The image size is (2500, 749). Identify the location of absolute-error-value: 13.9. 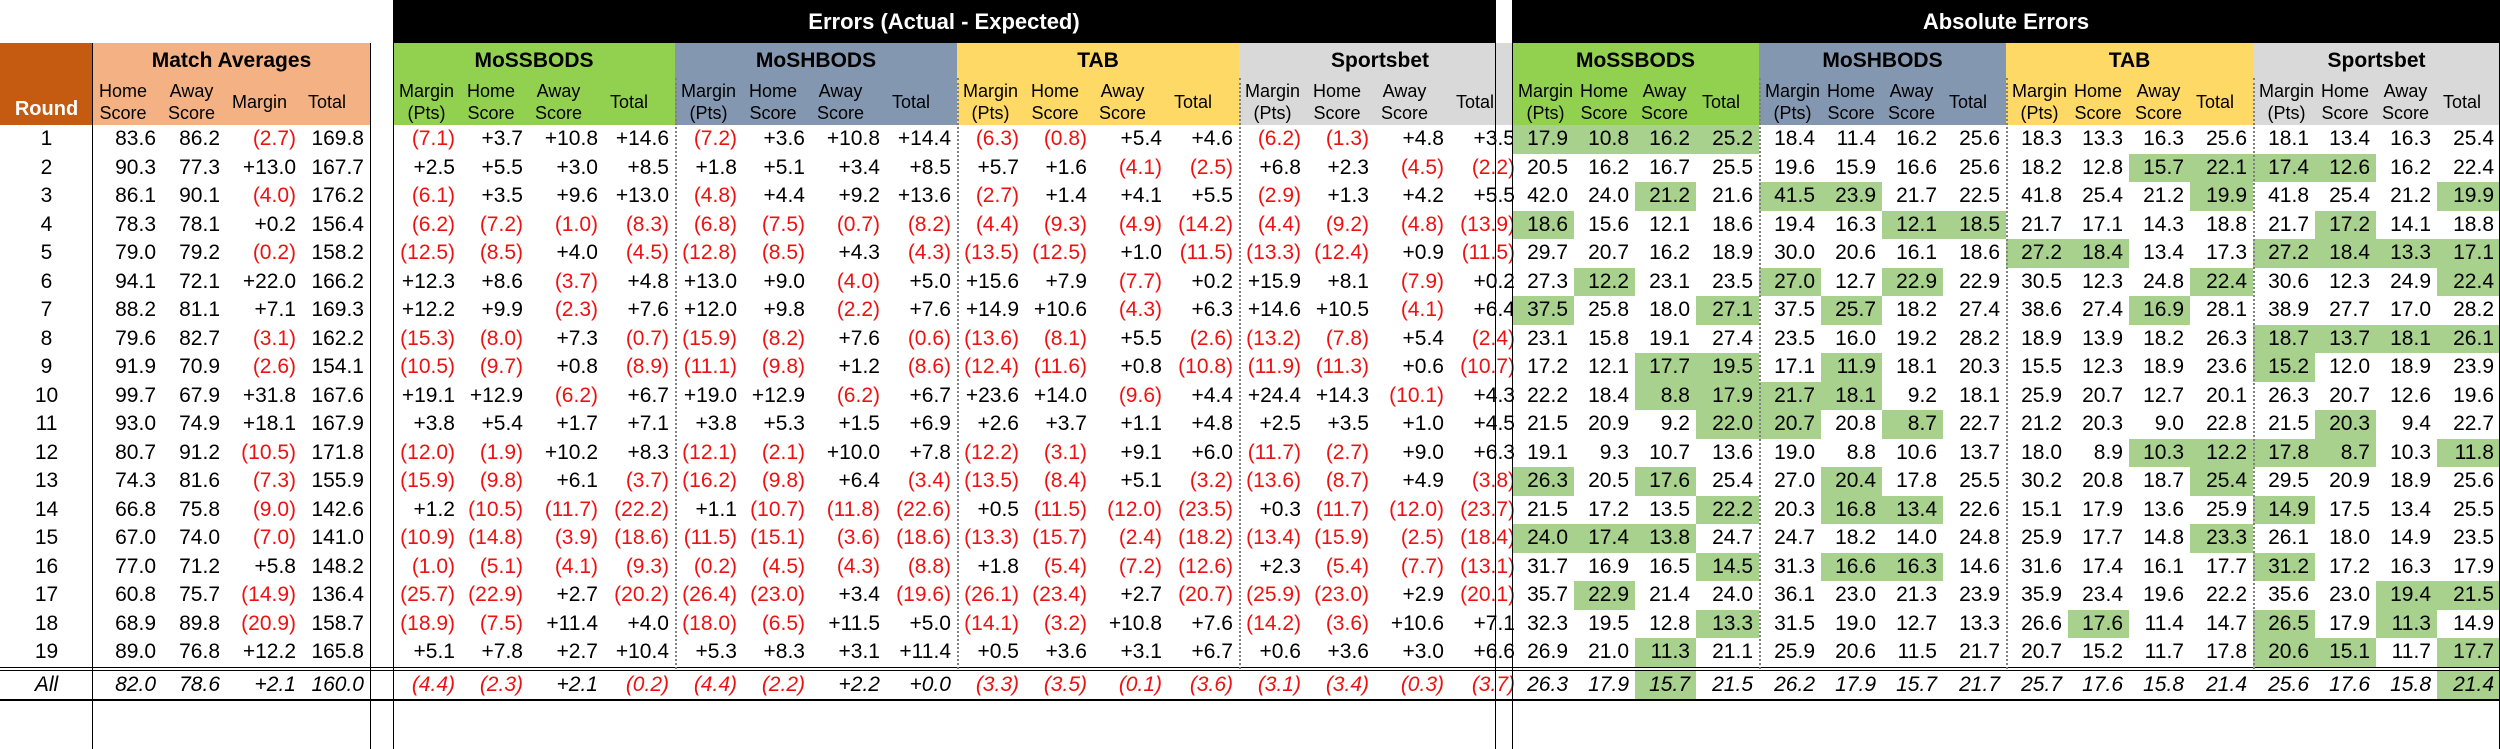
(2102, 338).